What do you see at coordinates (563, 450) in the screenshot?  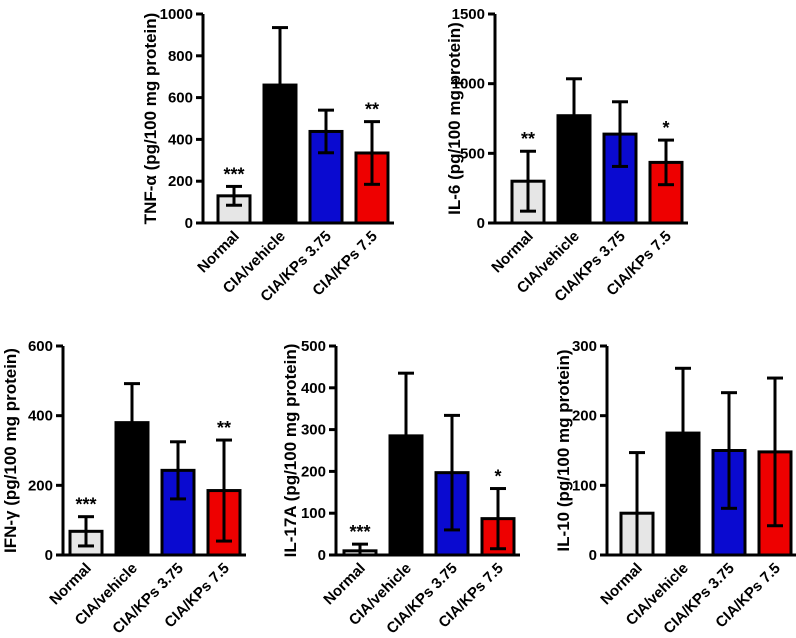 I see `y-axis-title: IL-10 (pg/100 mg protein)` at bounding box center [563, 450].